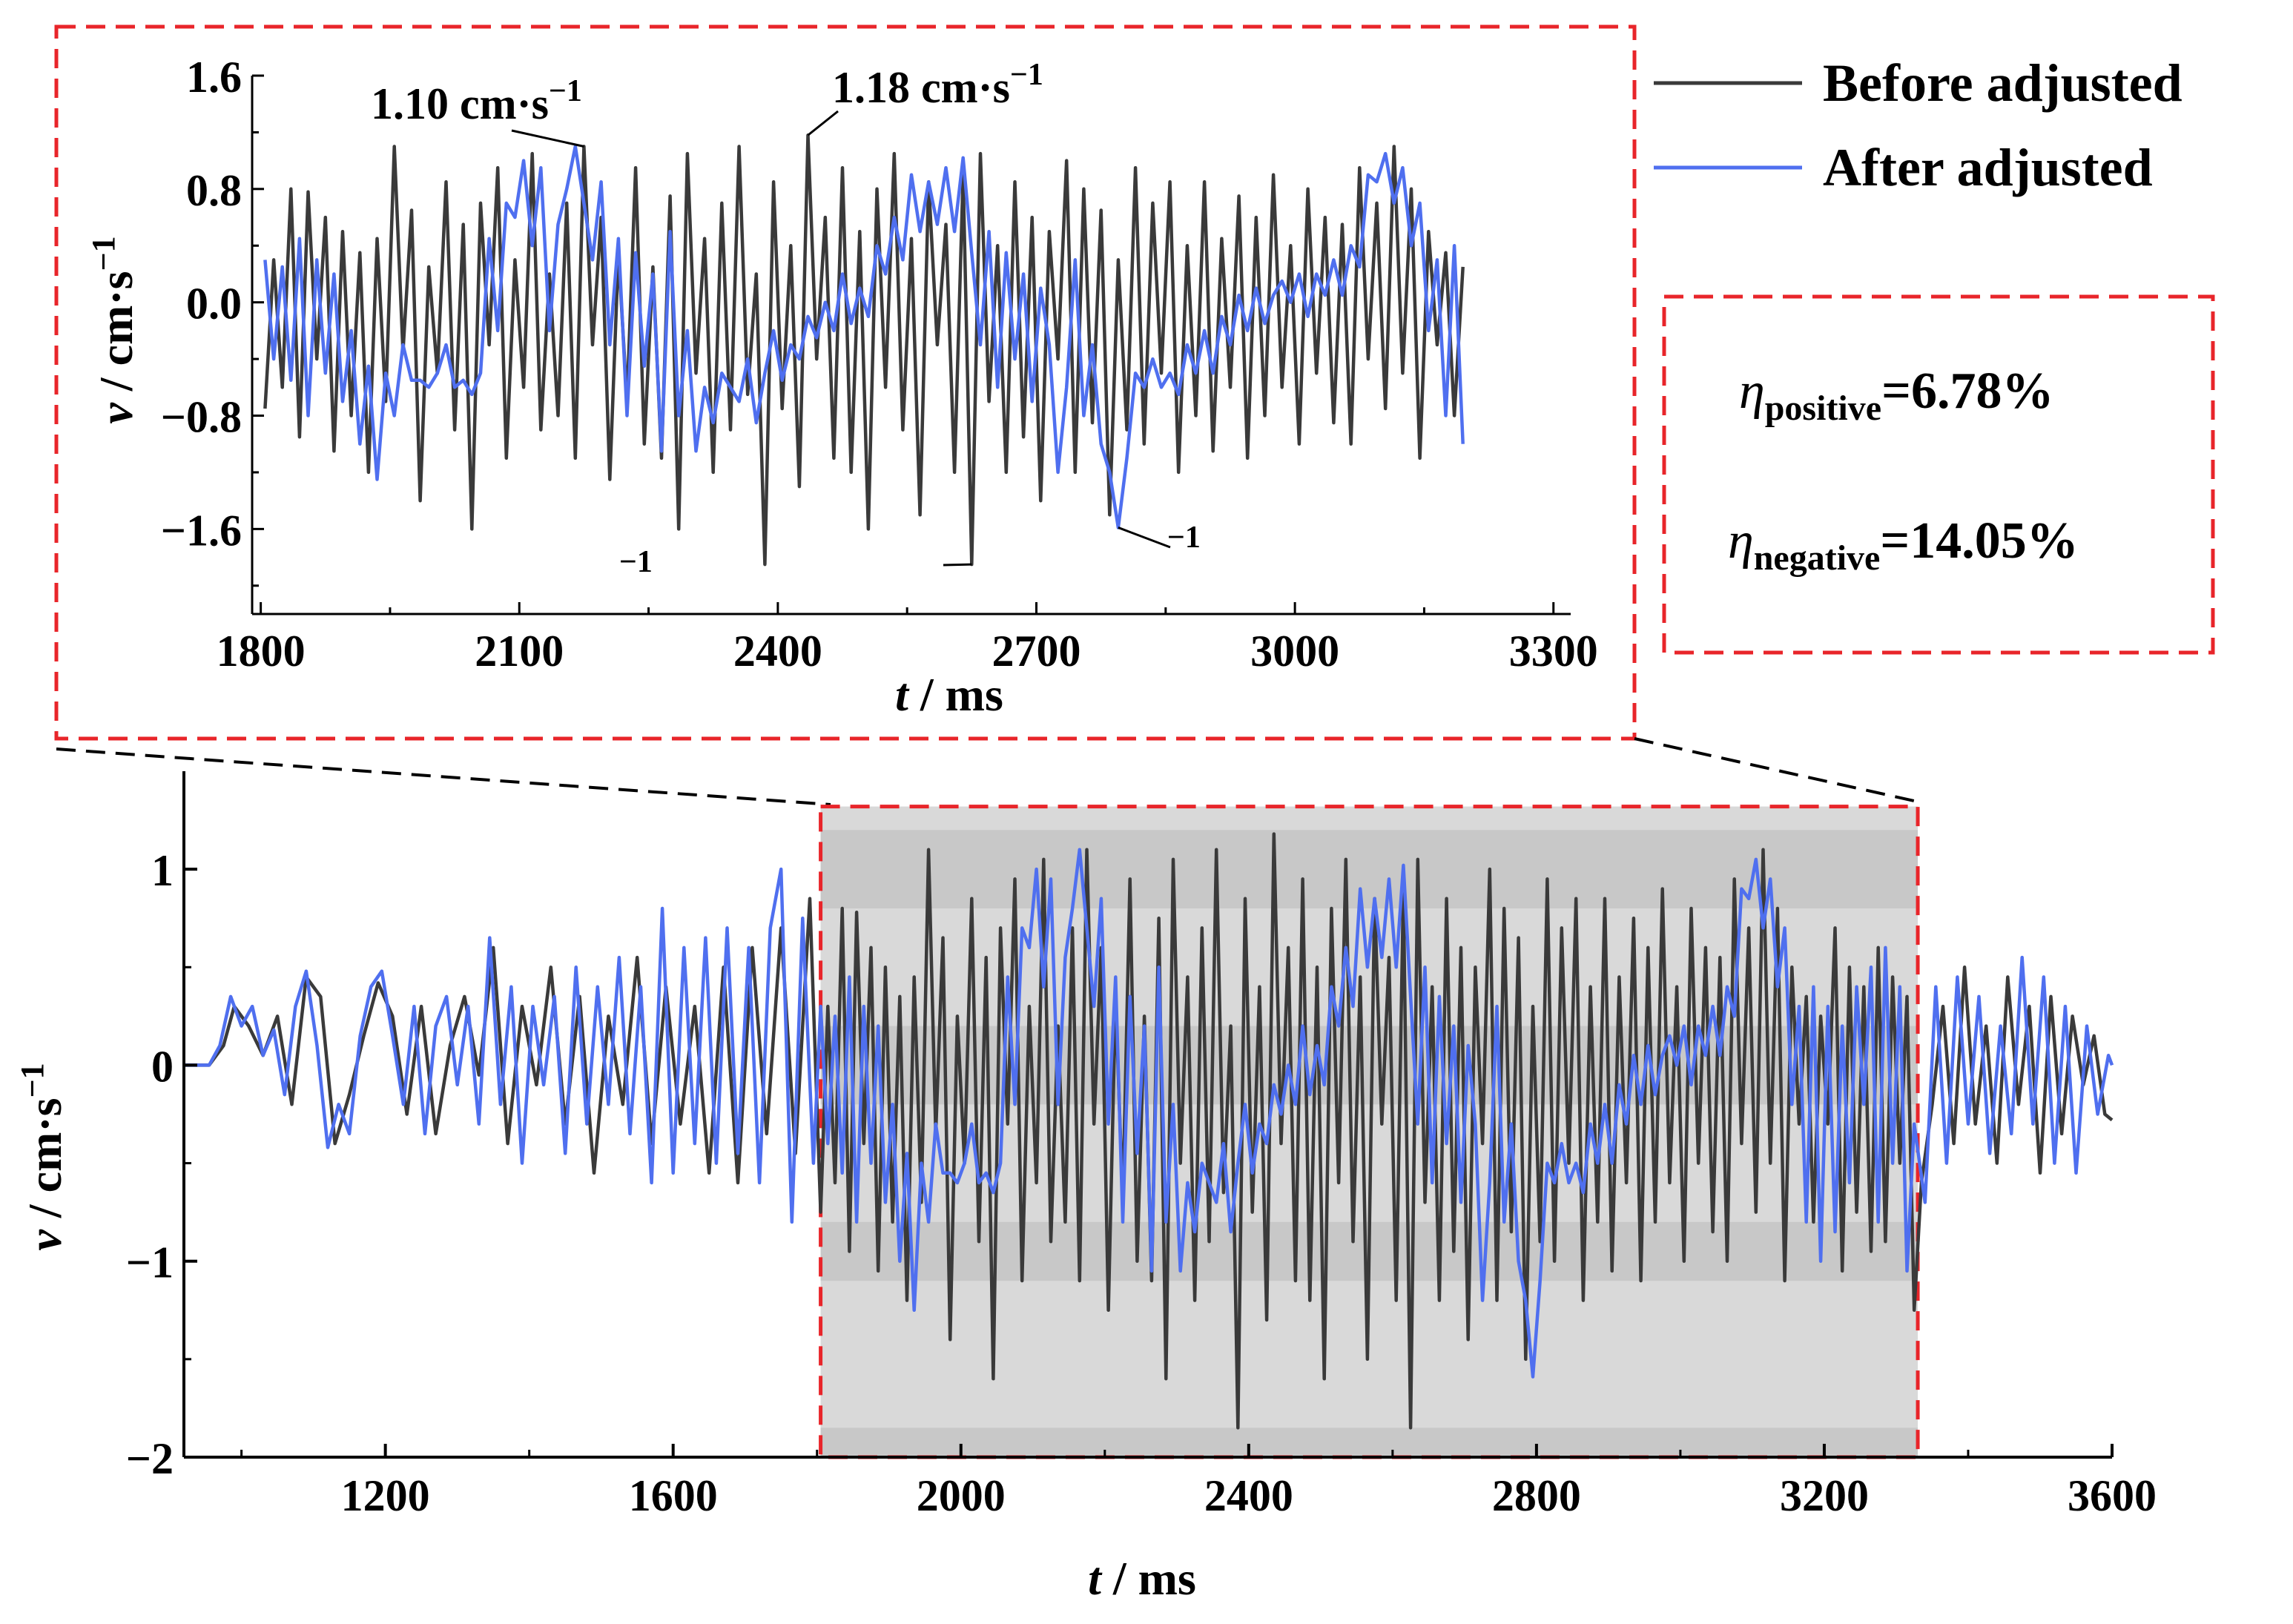 Image resolution: width=2293 pixels, height=1624 pixels. Describe the element at coordinates (114, 330) in the screenshot. I see `inset-y-axis-label: v / cm·s−1` at that location.